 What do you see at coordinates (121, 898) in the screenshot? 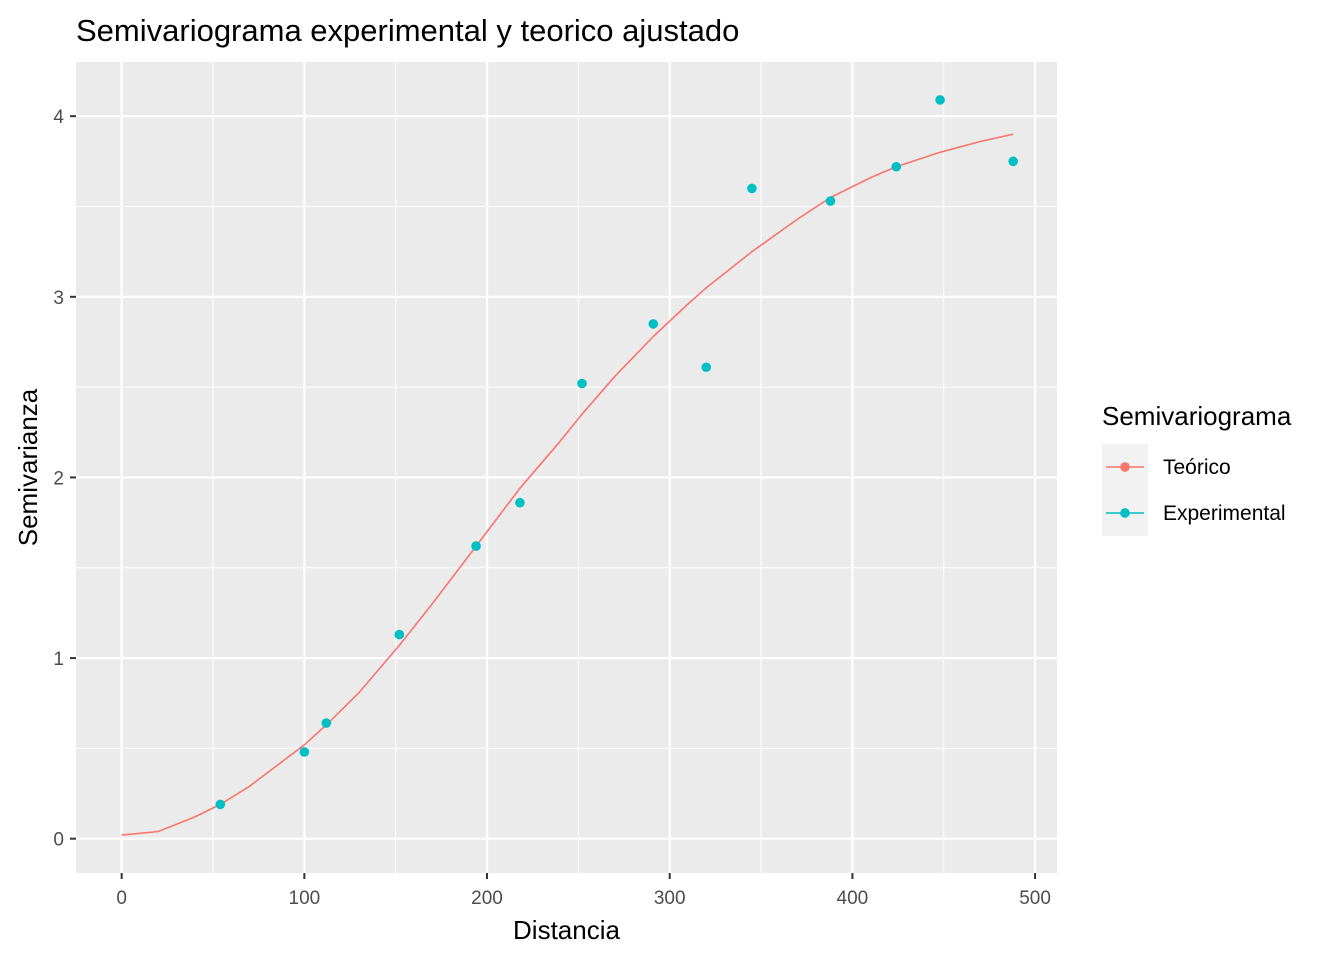
I see `x-tick-label: 0` at bounding box center [121, 898].